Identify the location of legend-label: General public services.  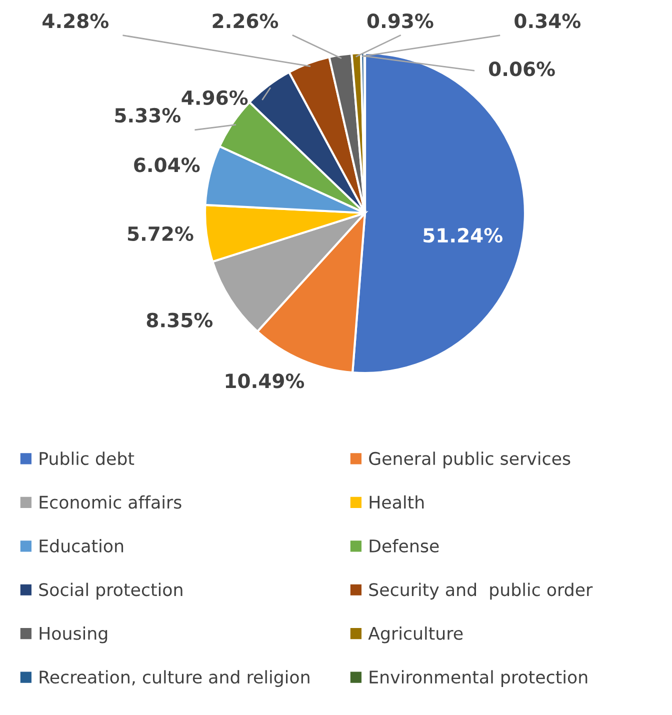
(469, 460).